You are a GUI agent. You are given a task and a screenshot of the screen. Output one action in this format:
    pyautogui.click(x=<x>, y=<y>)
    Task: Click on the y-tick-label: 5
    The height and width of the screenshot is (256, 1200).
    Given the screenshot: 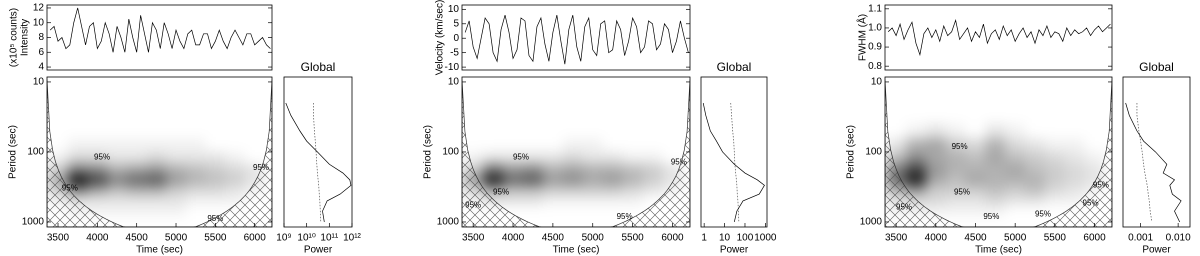 What is the action you would take?
    pyautogui.click(x=456, y=23)
    